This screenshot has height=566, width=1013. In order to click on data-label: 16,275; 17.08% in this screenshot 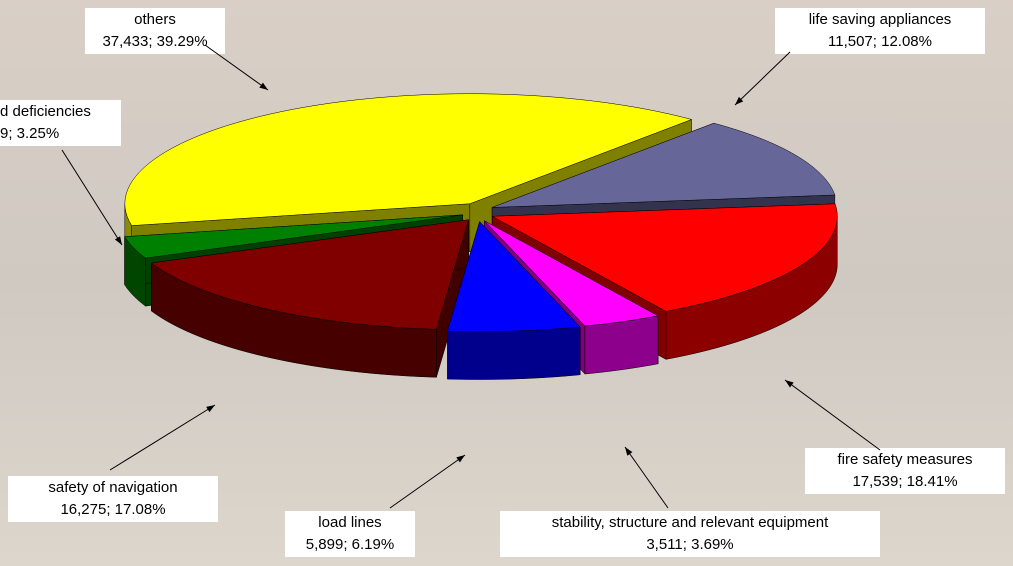, I will do `click(112, 509)`.